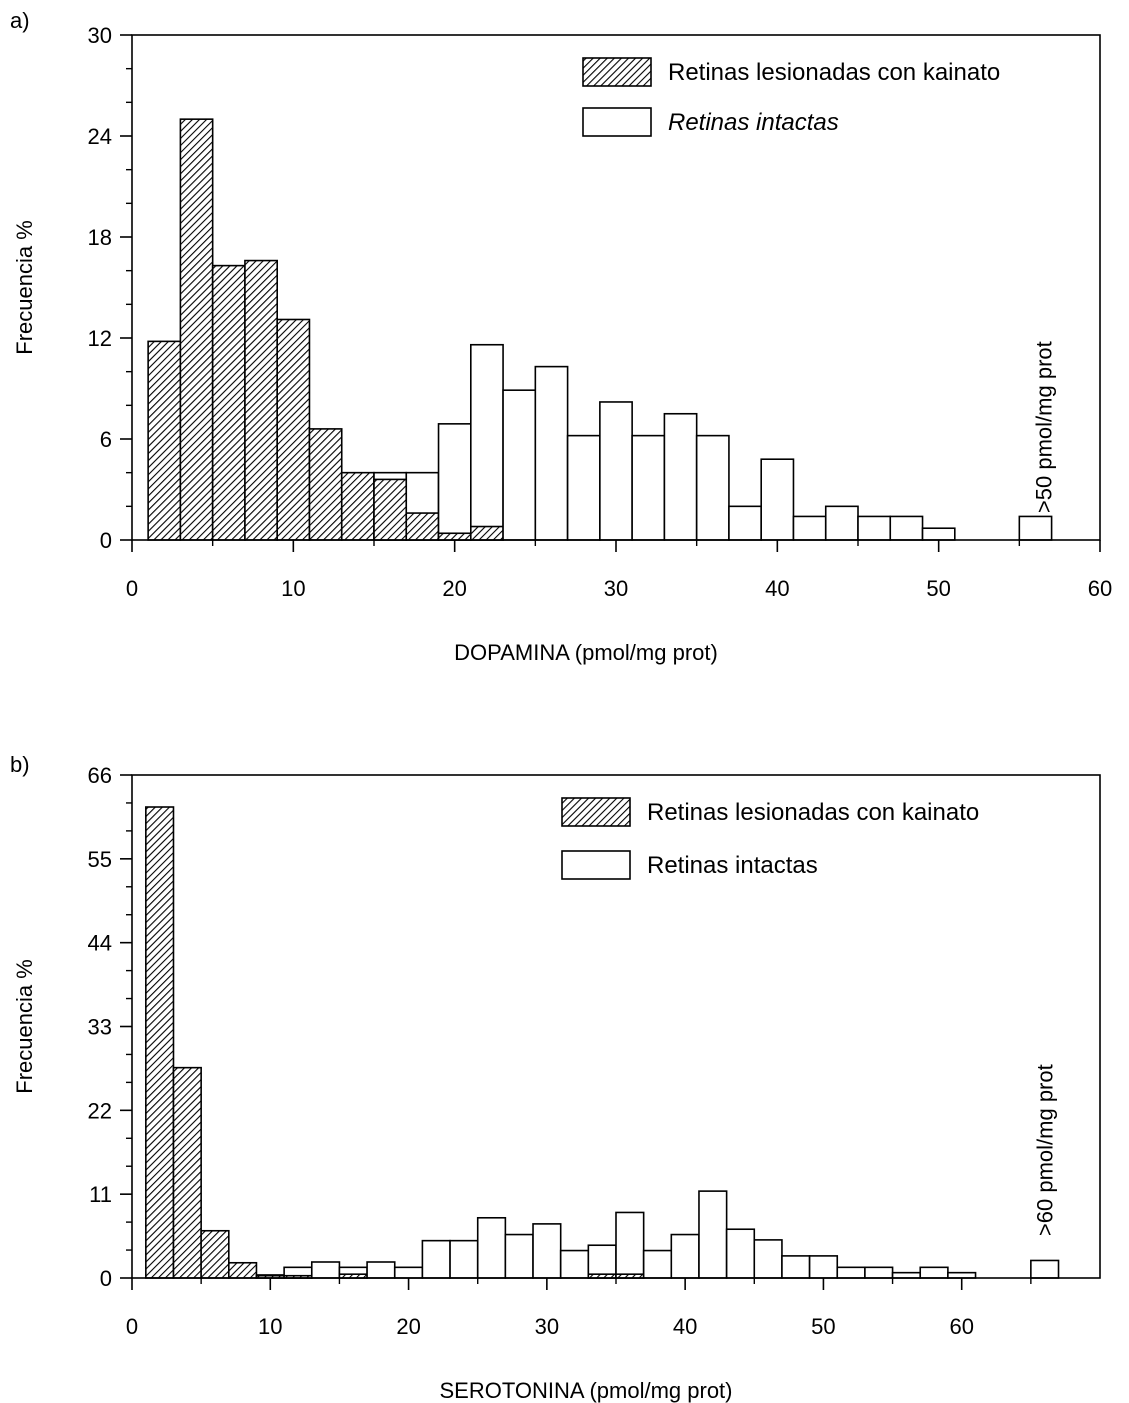 The height and width of the screenshot is (1403, 1129). I want to click on panel-label: b), so click(20, 764).